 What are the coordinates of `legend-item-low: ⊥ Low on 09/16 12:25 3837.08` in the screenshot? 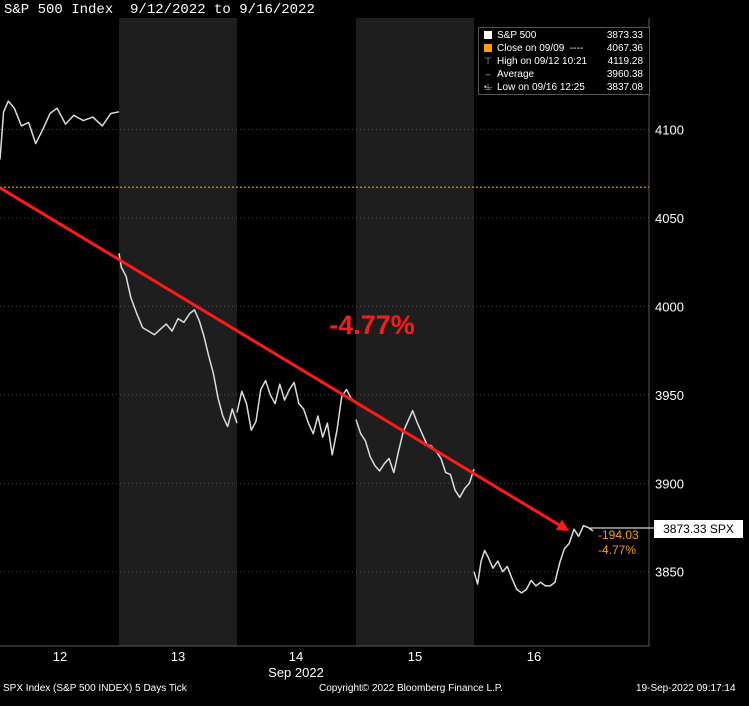 It's located at (565, 87).